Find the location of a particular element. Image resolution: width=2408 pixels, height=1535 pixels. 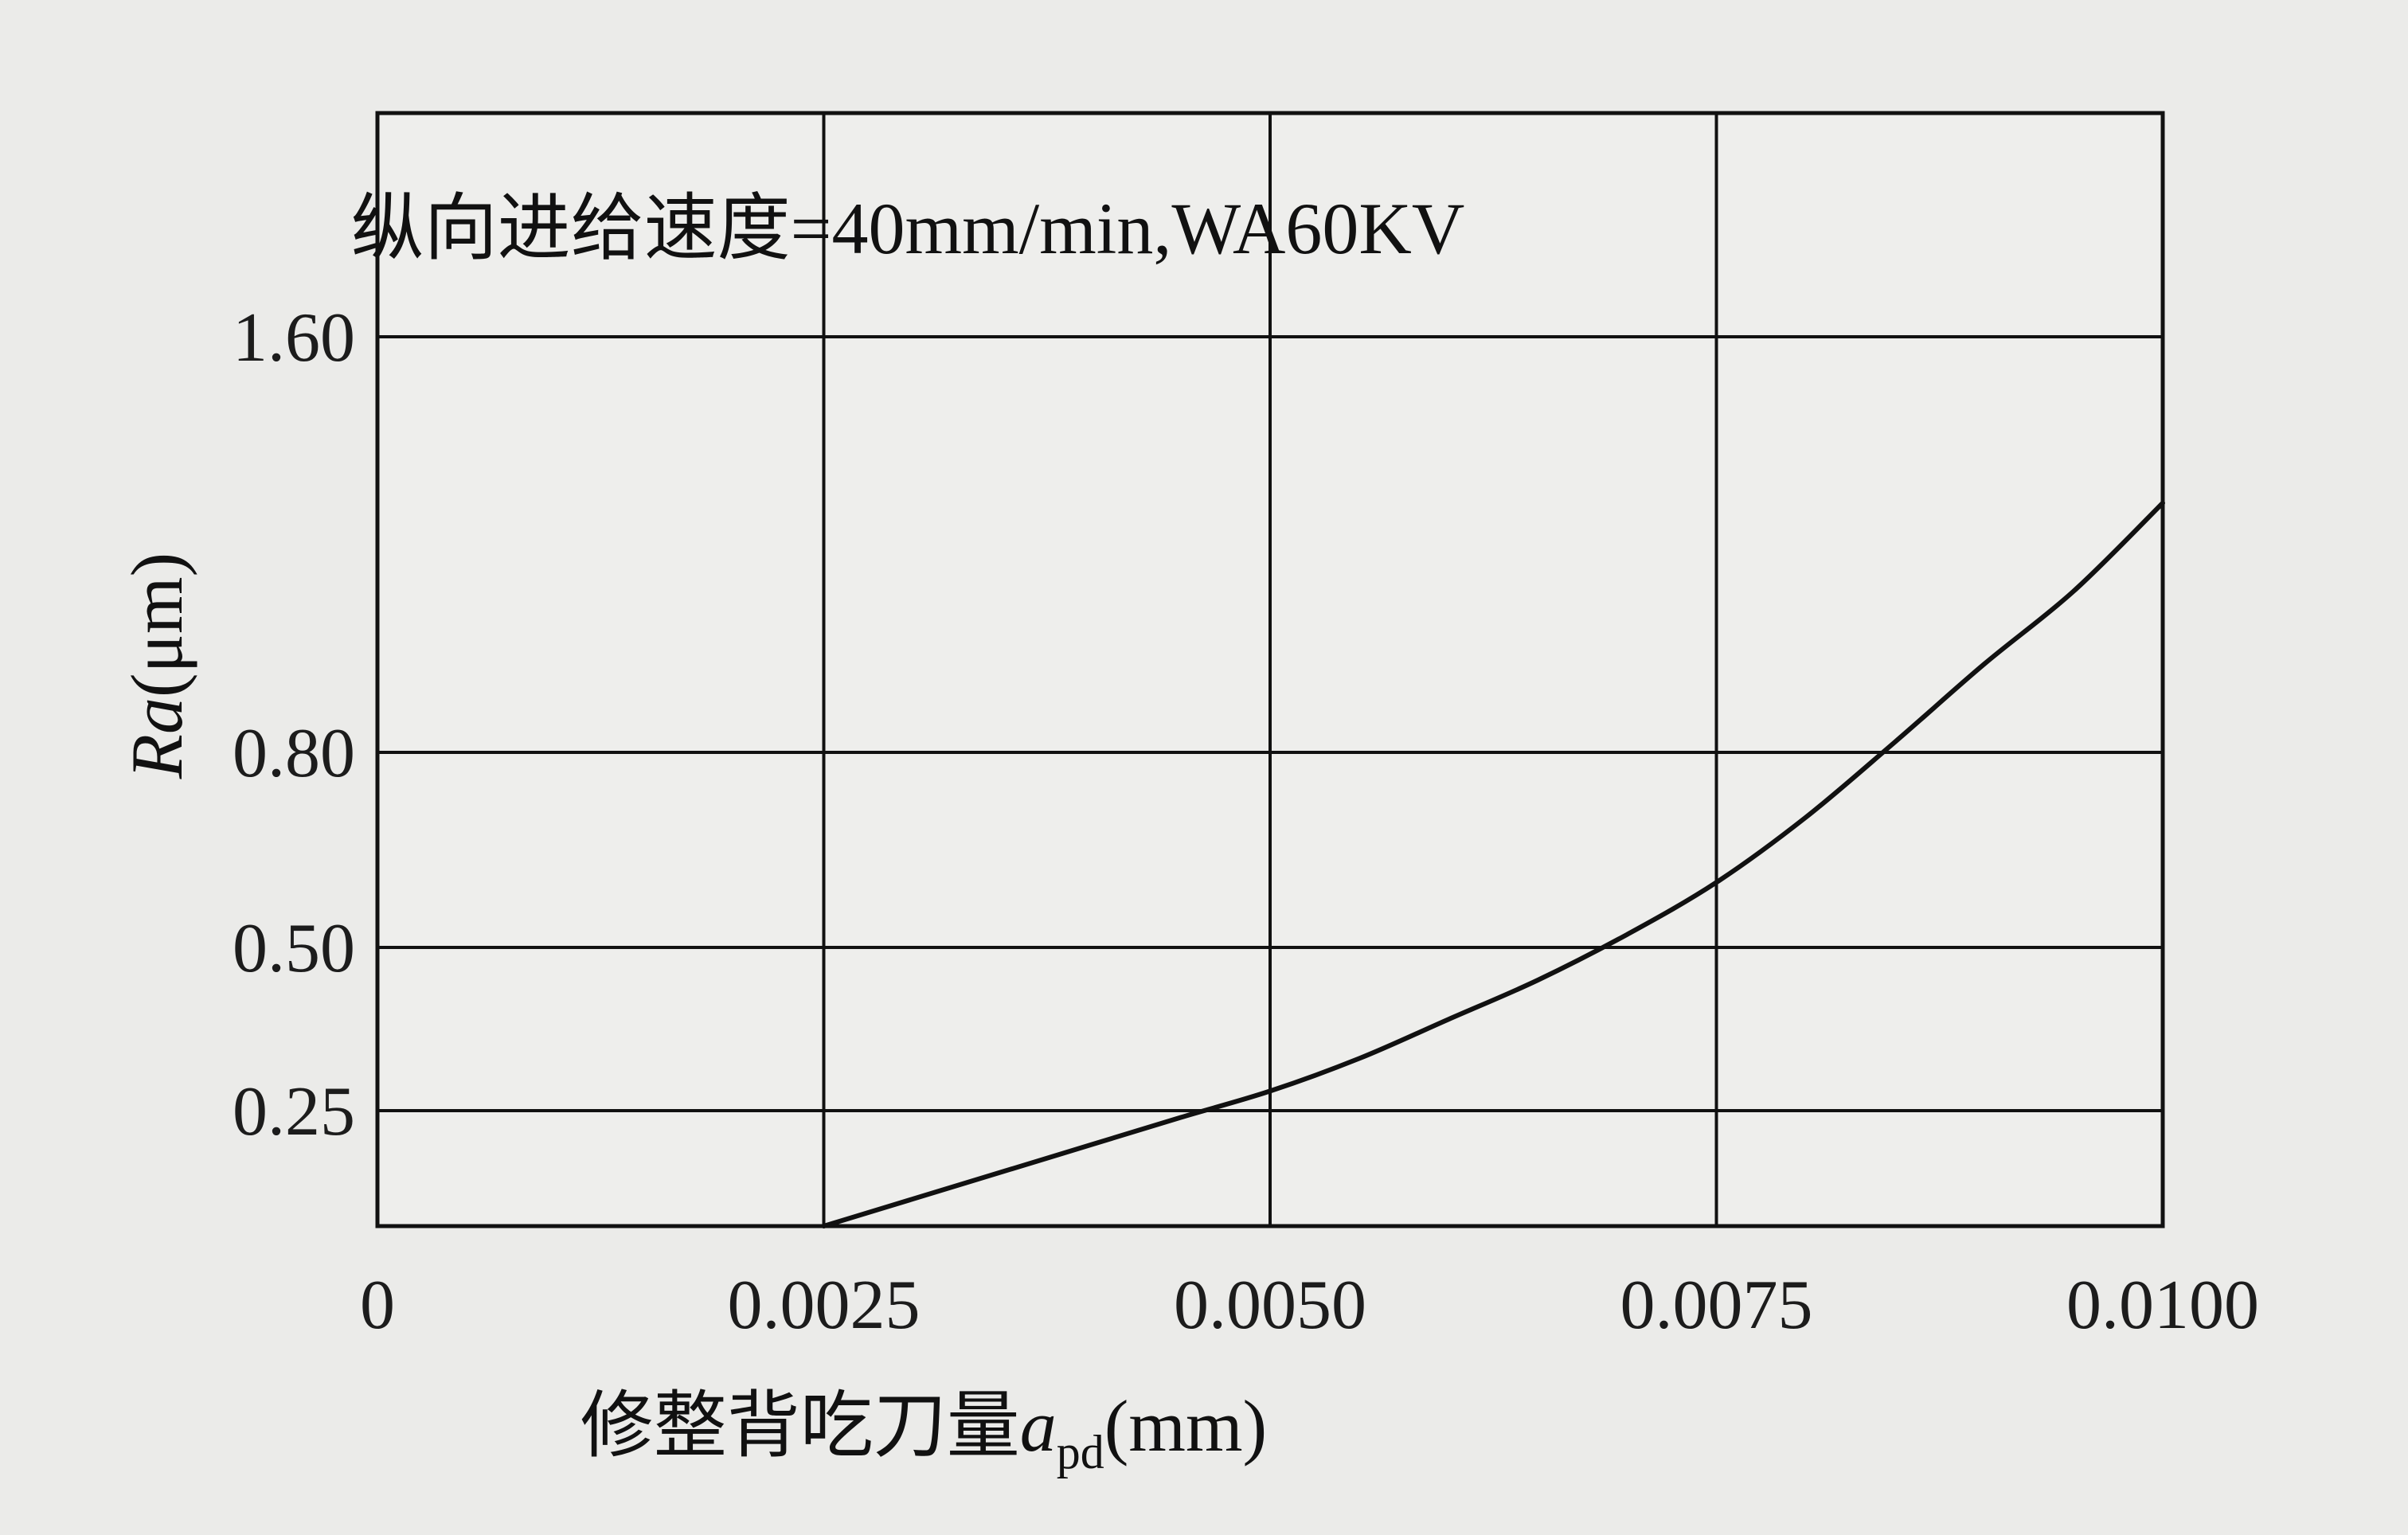

y-axis-label-unit: (μm) is located at coordinates (156, 625).